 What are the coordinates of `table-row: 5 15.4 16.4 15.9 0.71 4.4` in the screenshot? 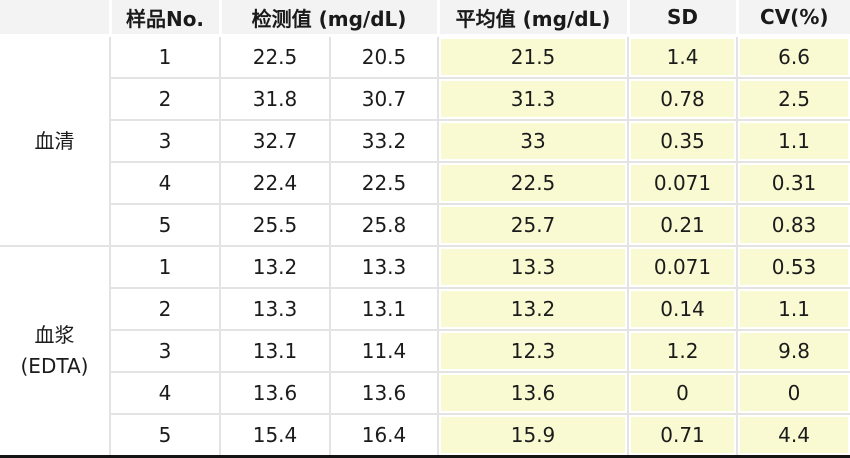 It's located at (425, 435).